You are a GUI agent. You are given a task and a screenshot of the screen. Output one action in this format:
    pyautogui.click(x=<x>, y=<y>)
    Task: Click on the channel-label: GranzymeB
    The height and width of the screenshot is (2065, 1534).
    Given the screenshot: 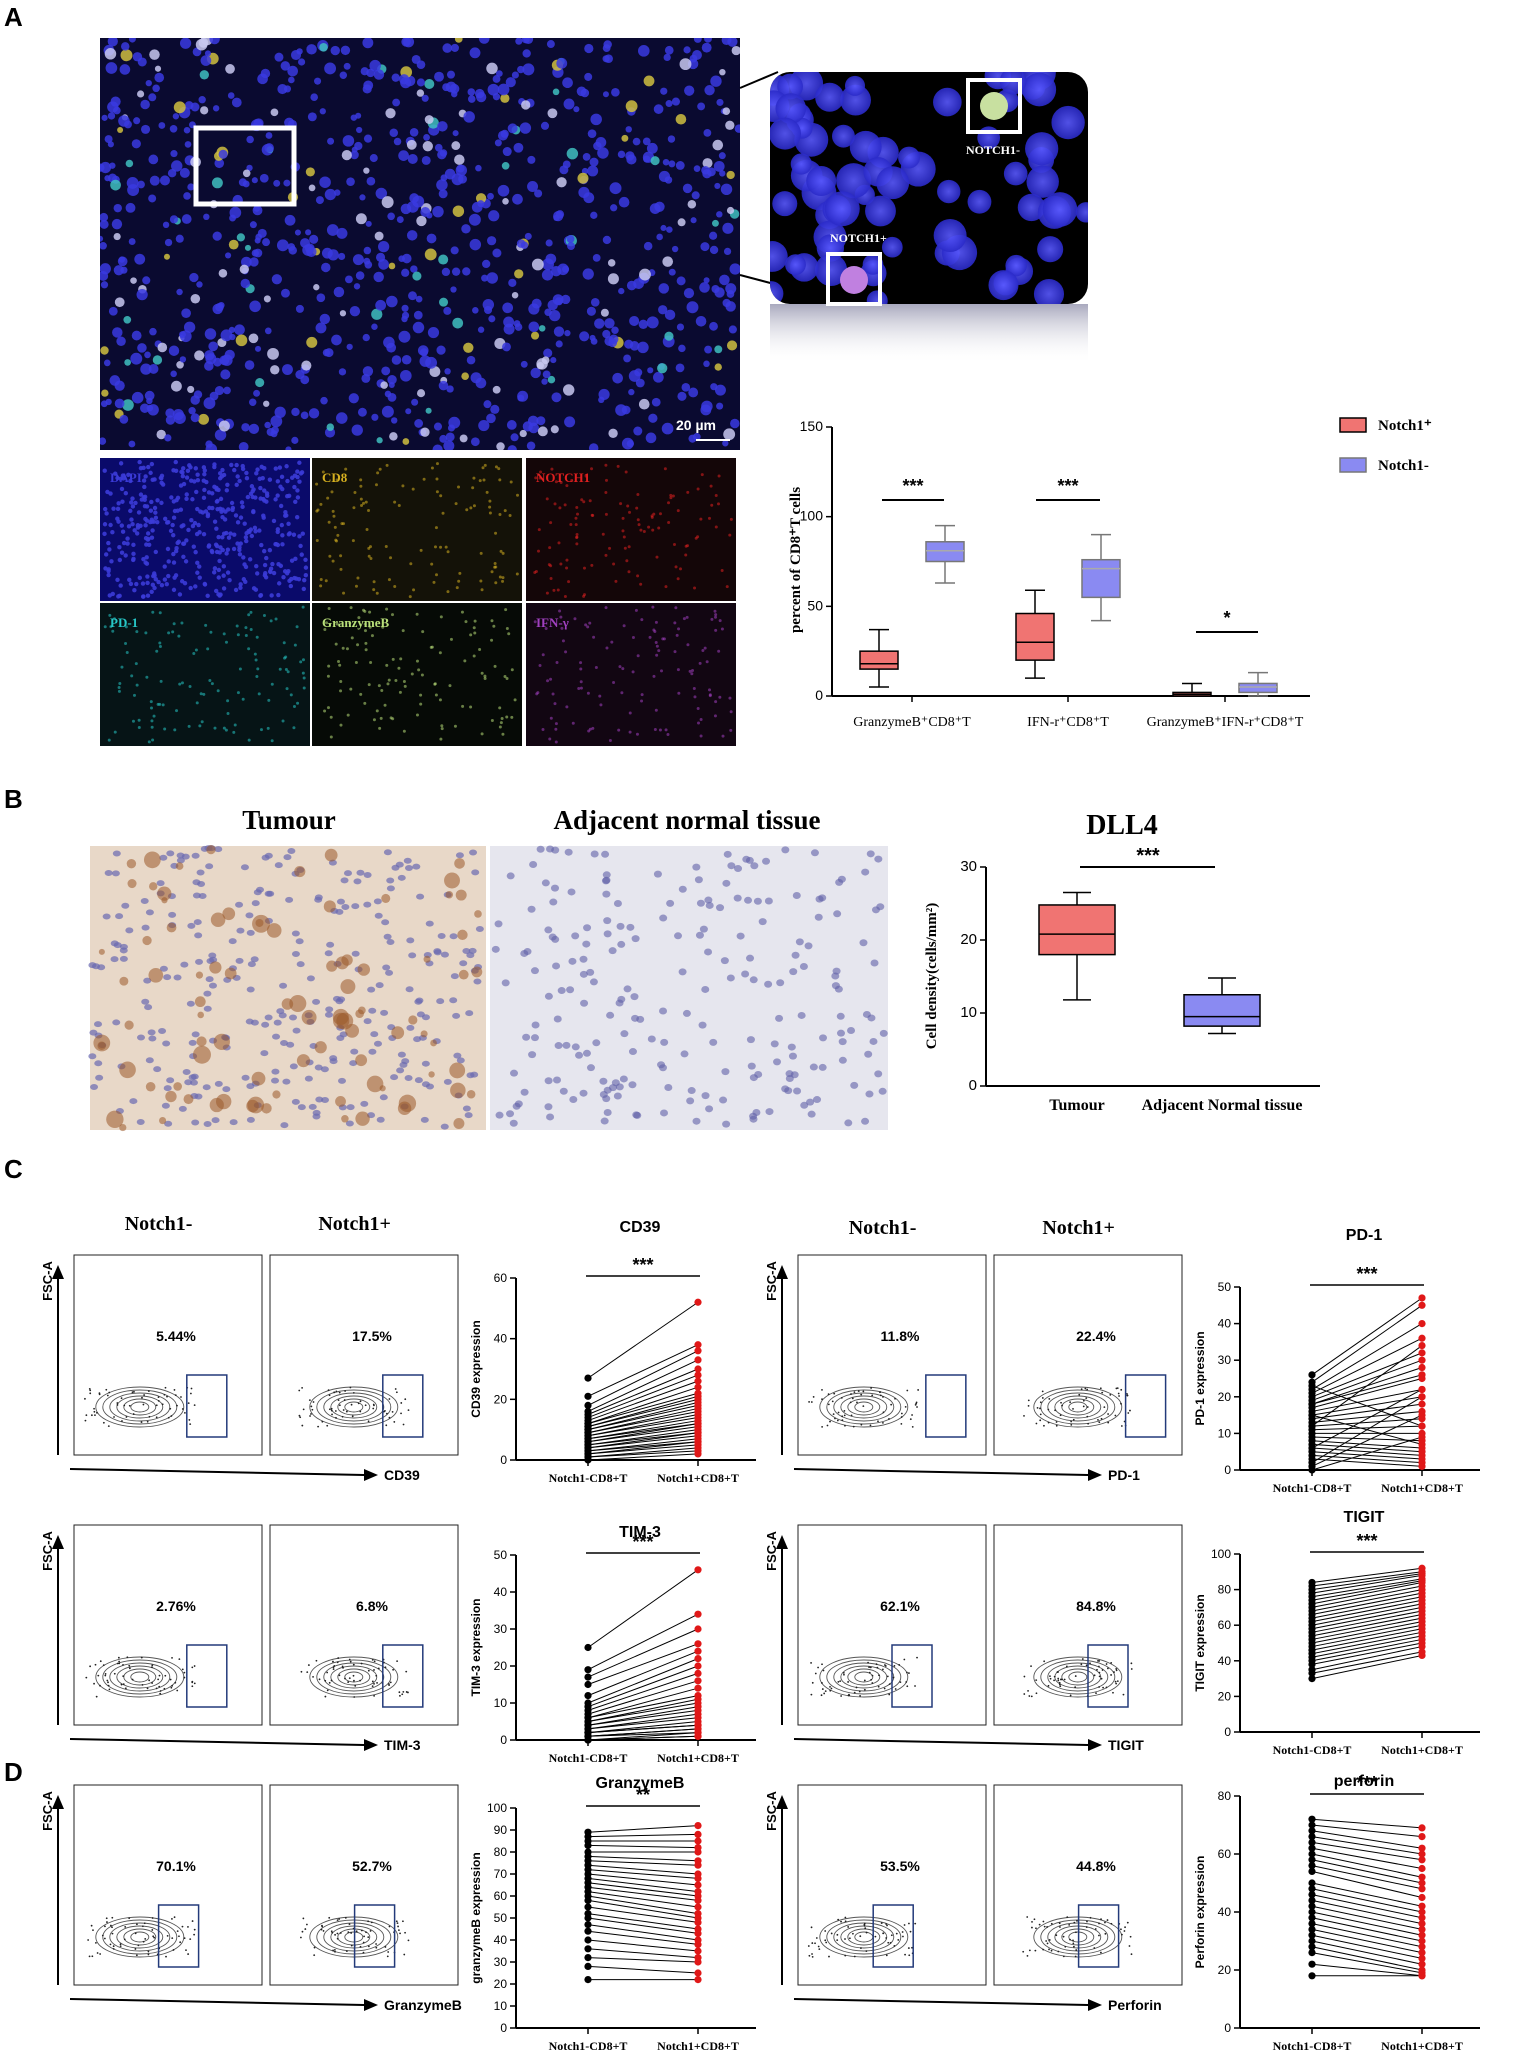 What is the action you would take?
    pyautogui.click(x=355, y=622)
    